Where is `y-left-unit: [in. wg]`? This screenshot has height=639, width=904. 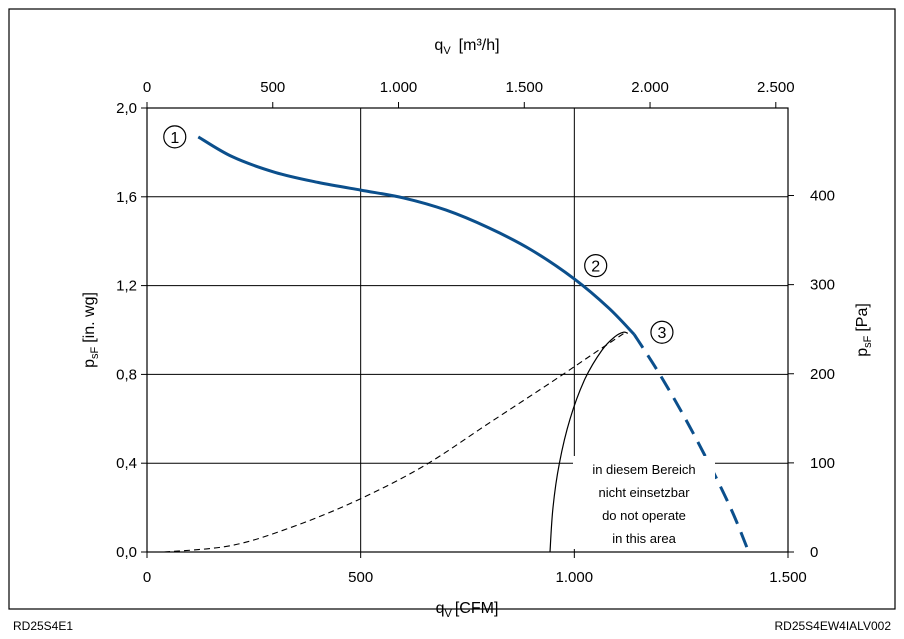
y-left-unit: [in. wg] is located at coordinates (89, 317).